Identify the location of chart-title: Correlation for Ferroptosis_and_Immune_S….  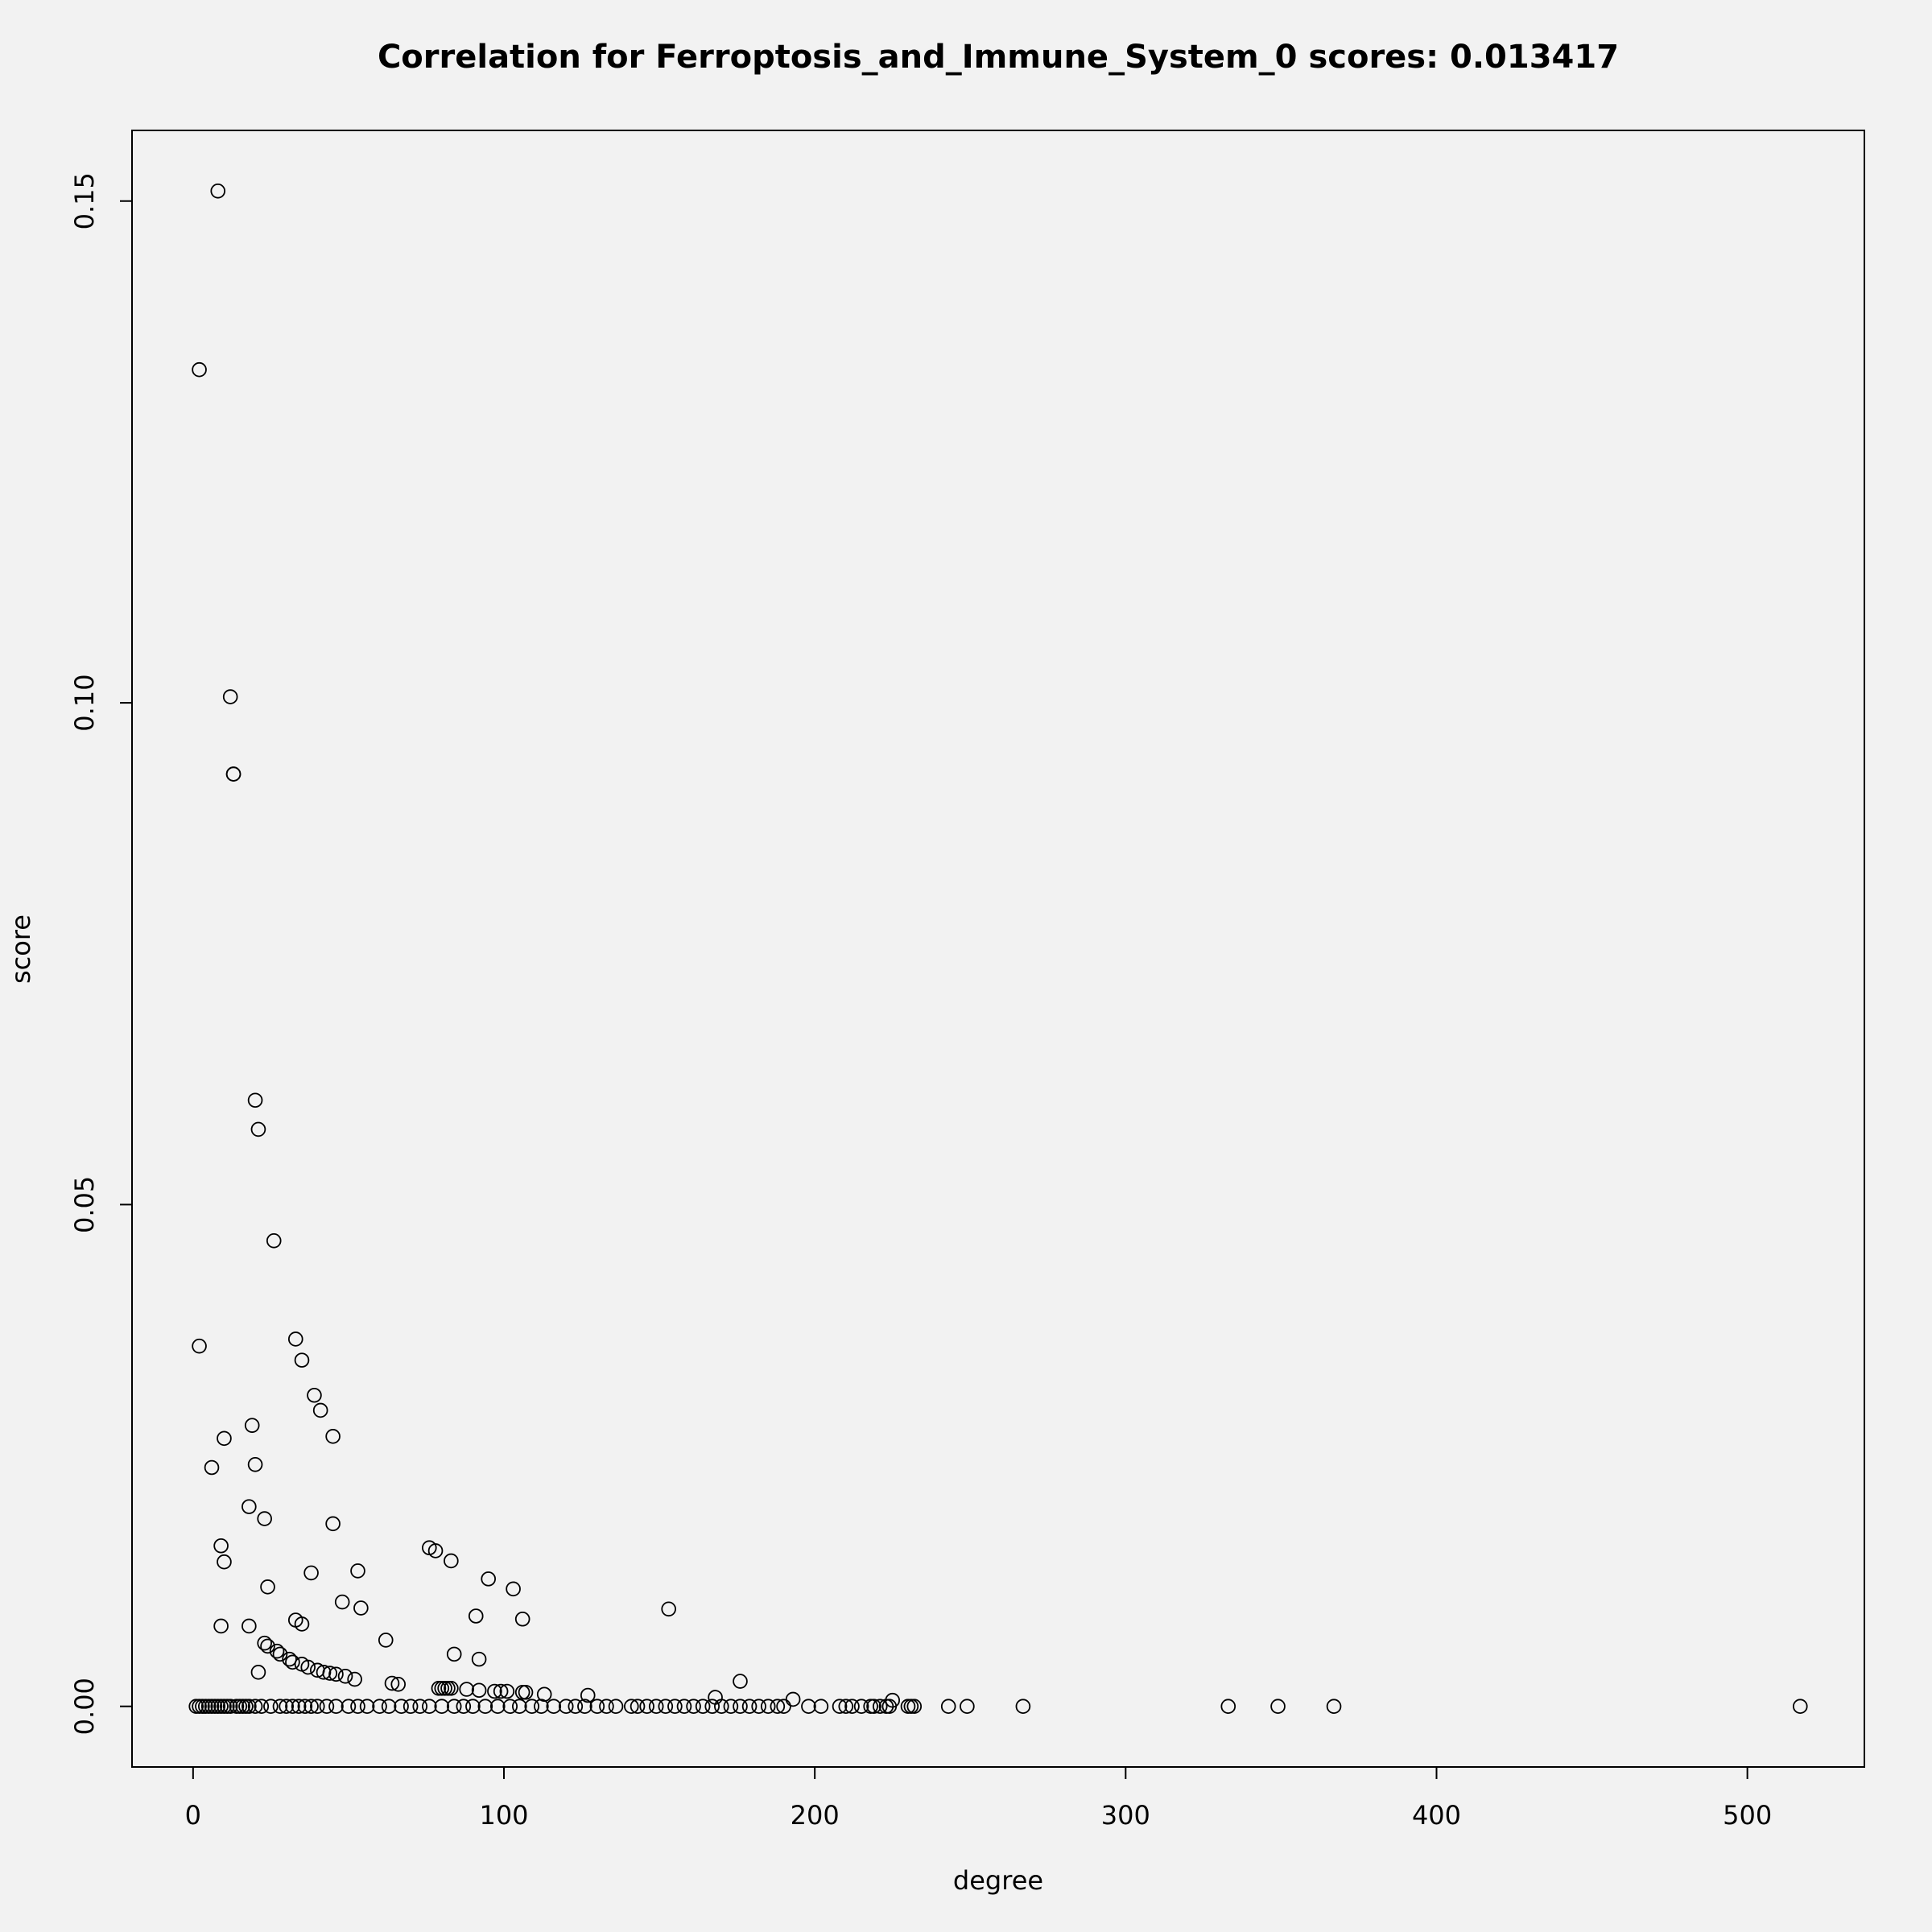
(998, 57).